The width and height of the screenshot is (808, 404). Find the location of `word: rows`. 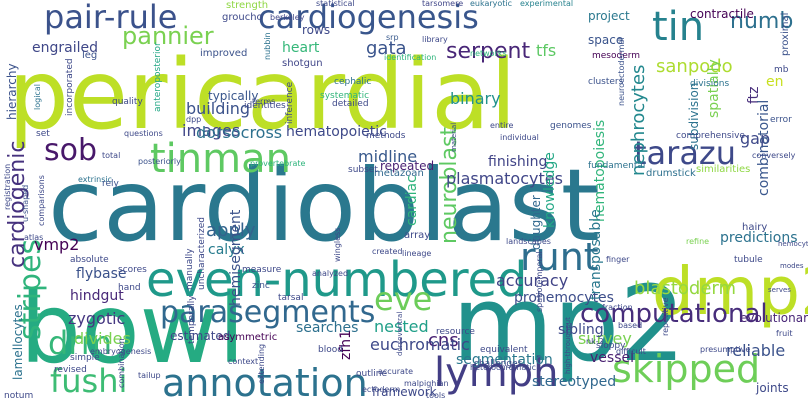

word: rows is located at coordinates (316, 30).